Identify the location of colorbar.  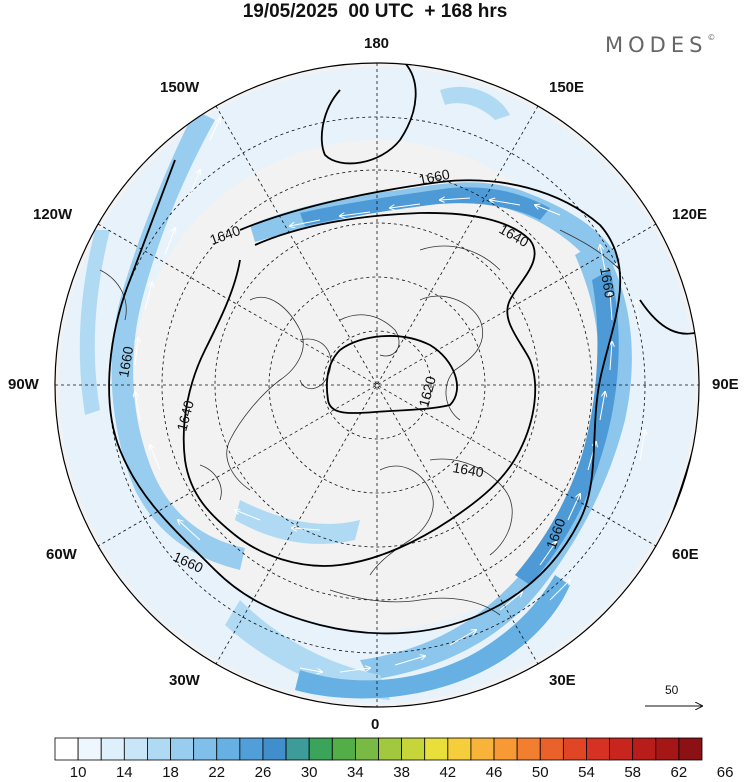
(378, 749).